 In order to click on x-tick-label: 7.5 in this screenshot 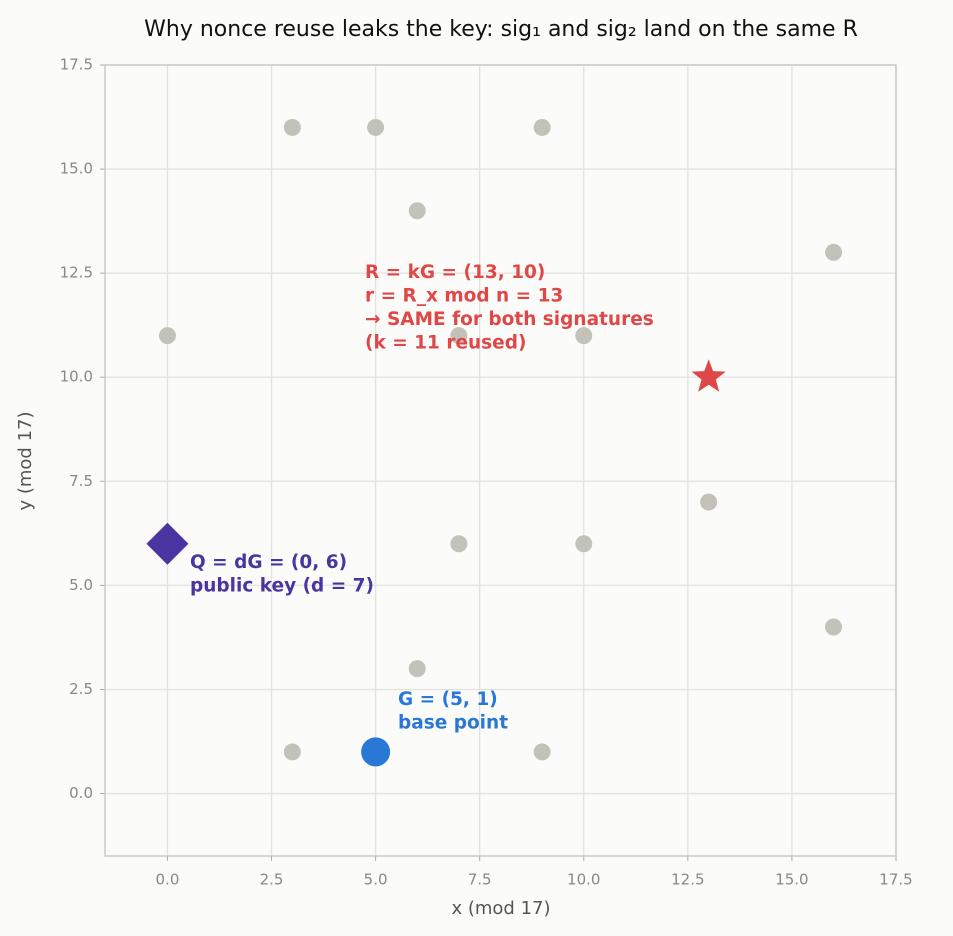, I will do `click(480, 880)`.